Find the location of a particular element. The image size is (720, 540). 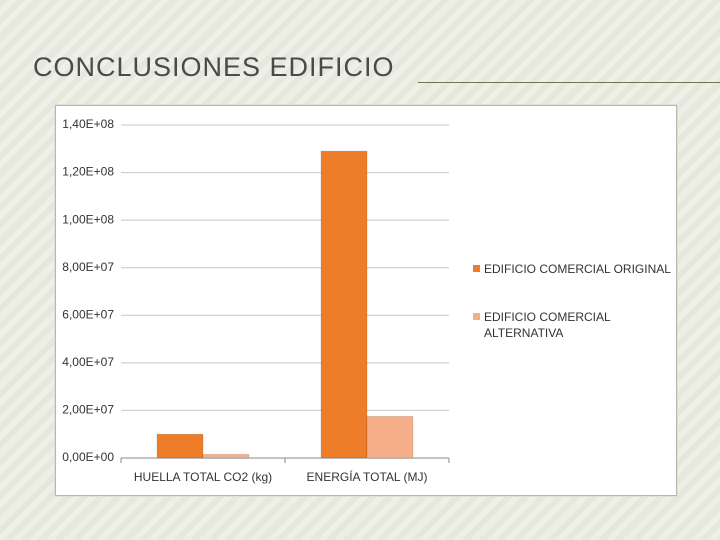

y-tick-label: 1,20E+08 is located at coordinates (88, 172).